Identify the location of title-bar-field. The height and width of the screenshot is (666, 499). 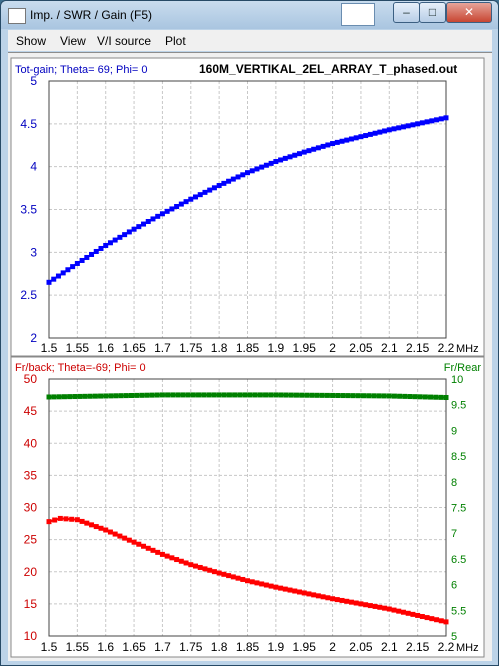
(358, 14).